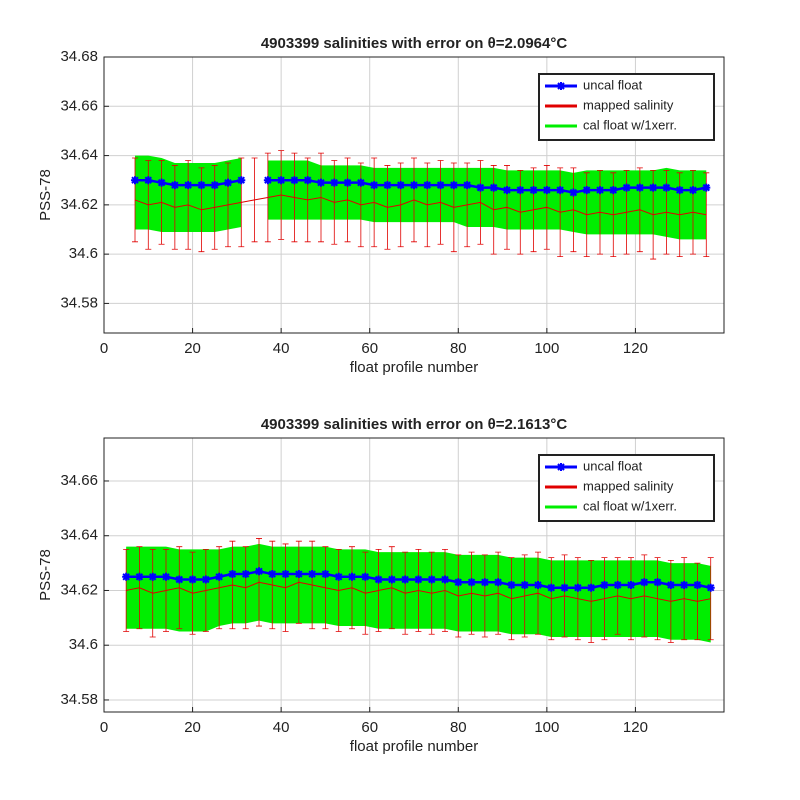 This screenshot has height=800, width=800. I want to click on error-band, so click(421, 197).